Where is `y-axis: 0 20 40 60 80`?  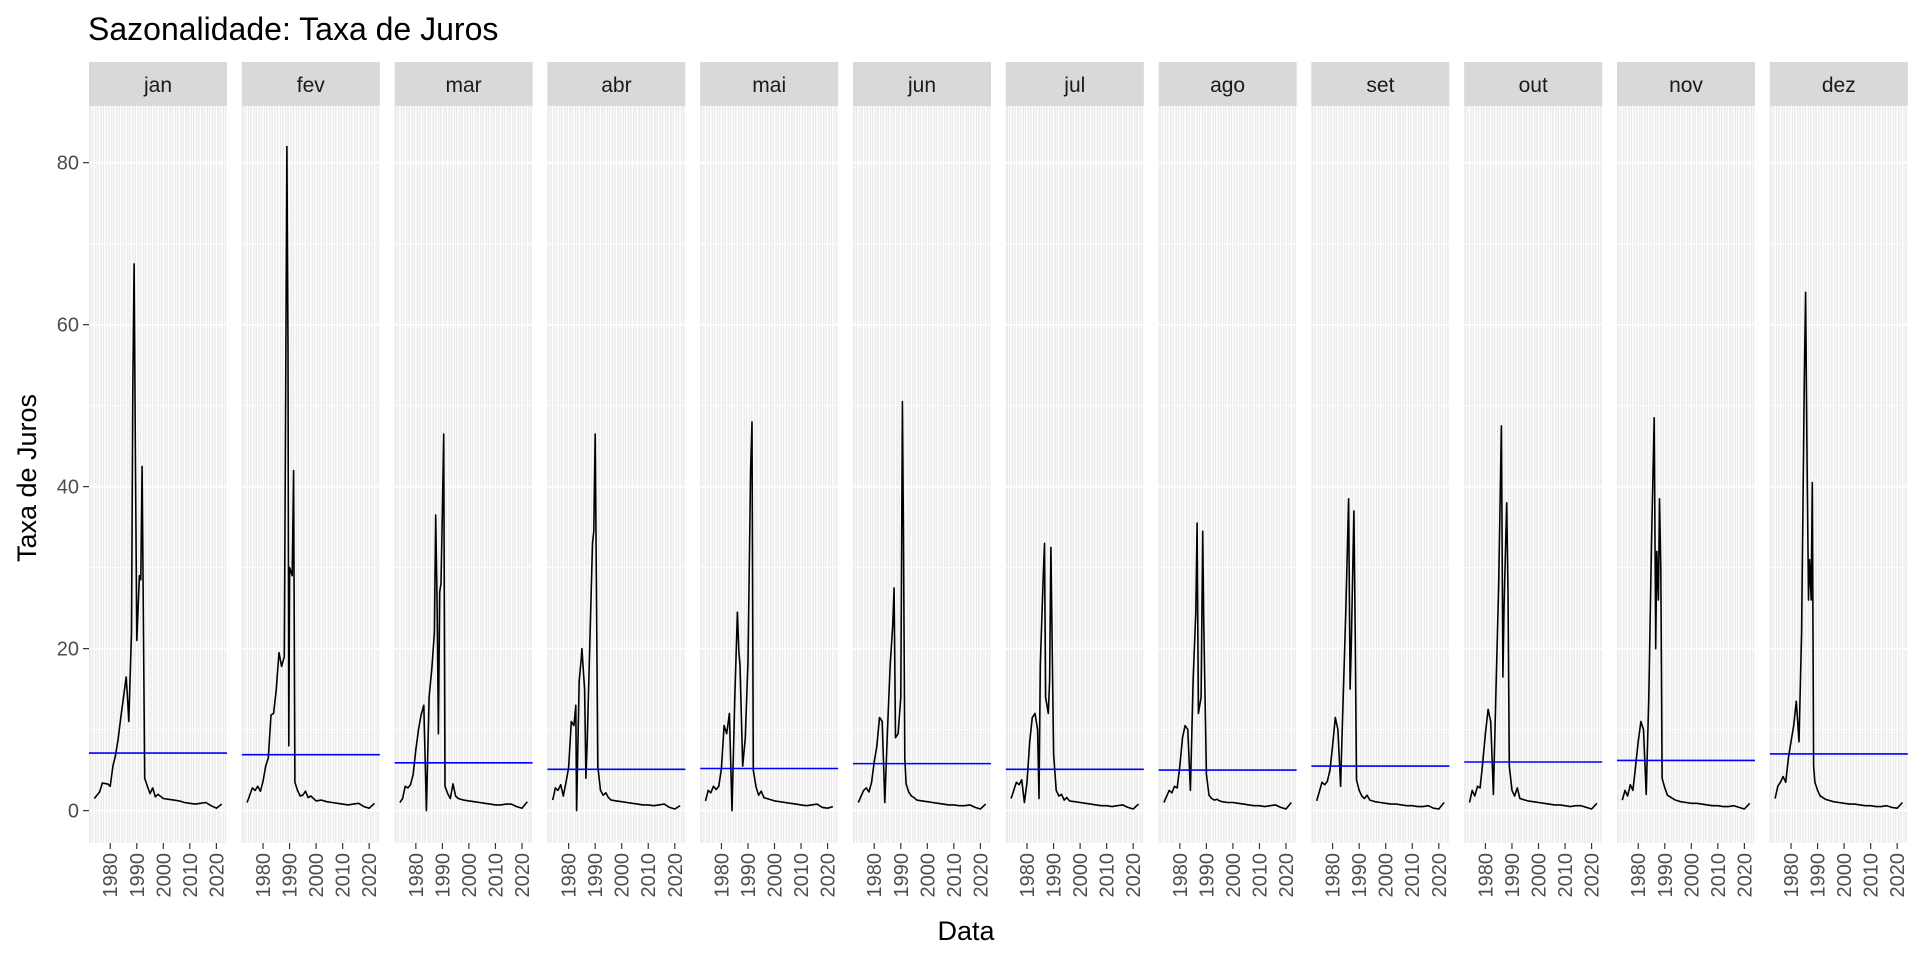
y-axis: 0 20 40 60 80 is located at coordinates (73, 488).